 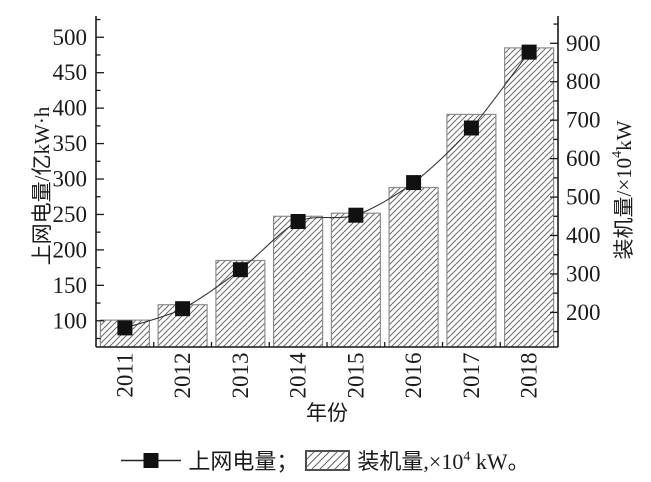 I want to click on right-axis-title: 装机量/×104kW, so click(x=623, y=189).